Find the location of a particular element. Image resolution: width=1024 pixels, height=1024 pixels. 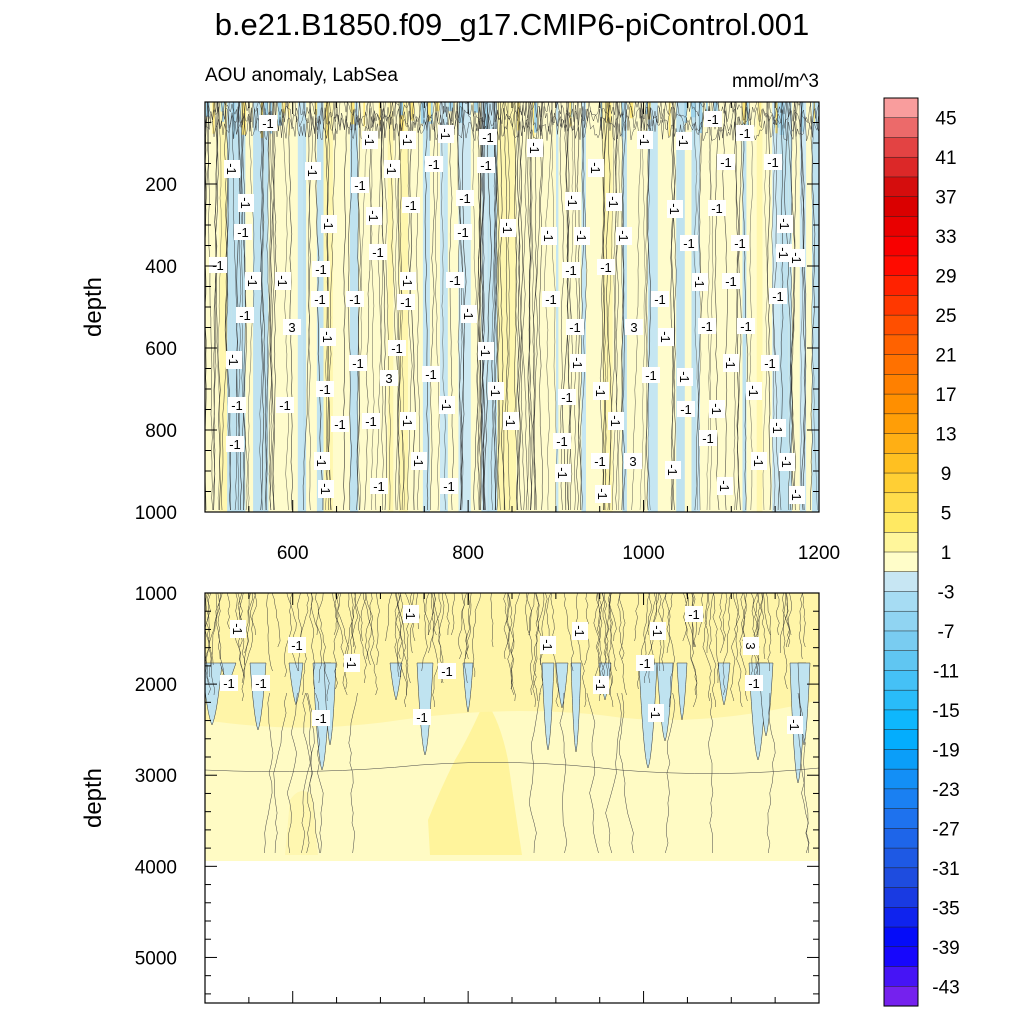

upper-y-axis-label: depth is located at coordinates (93, 307).